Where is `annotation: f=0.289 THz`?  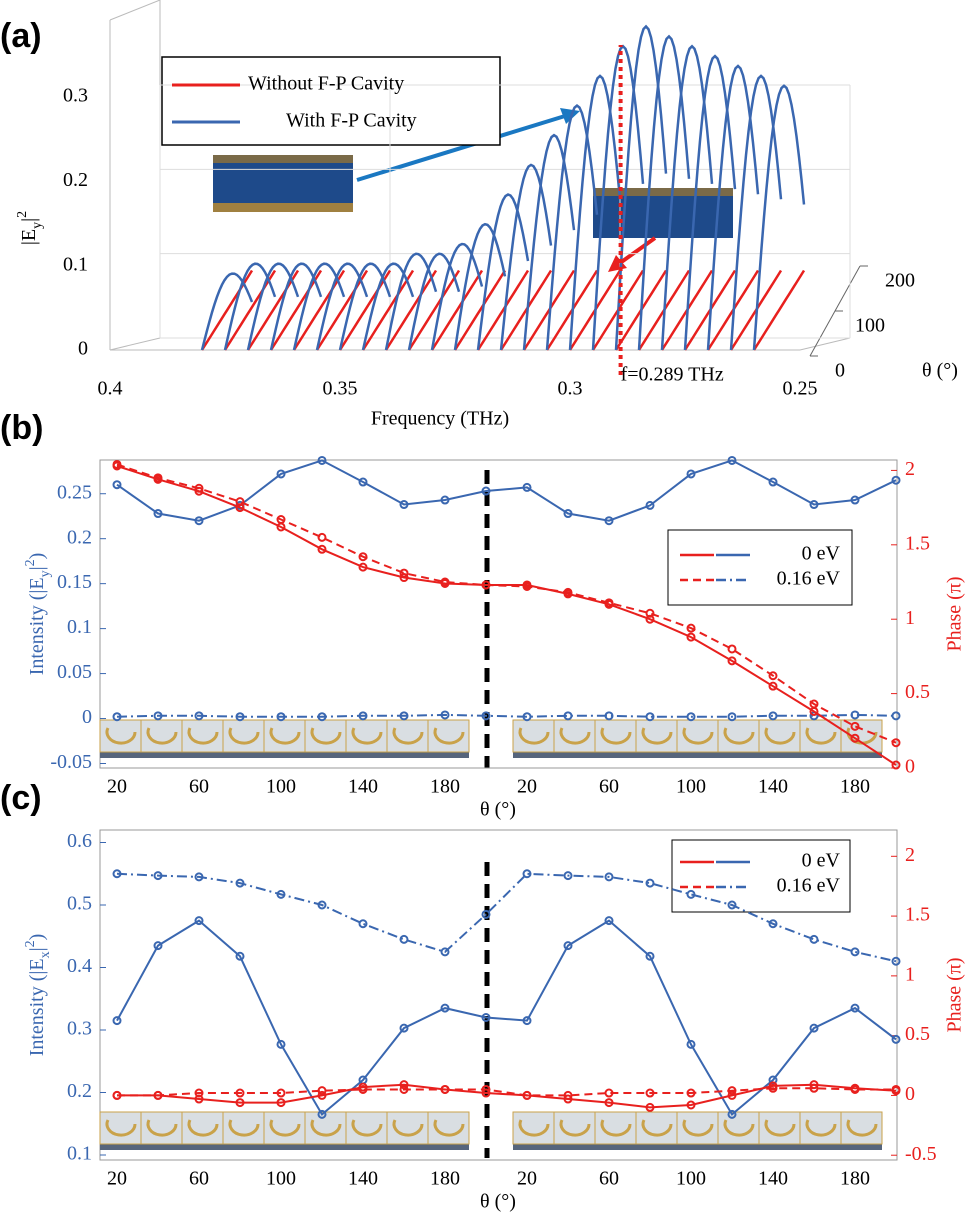
annotation: f=0.289 THz is located at coordinates (672, 375).